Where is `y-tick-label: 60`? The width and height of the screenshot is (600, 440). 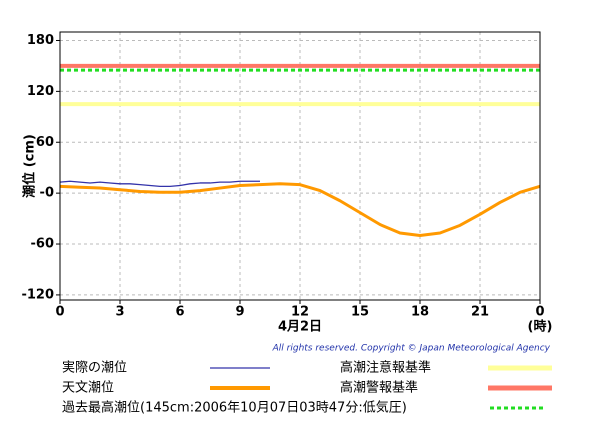
y-tick-label: 60 is located at coordinates (45, 142).